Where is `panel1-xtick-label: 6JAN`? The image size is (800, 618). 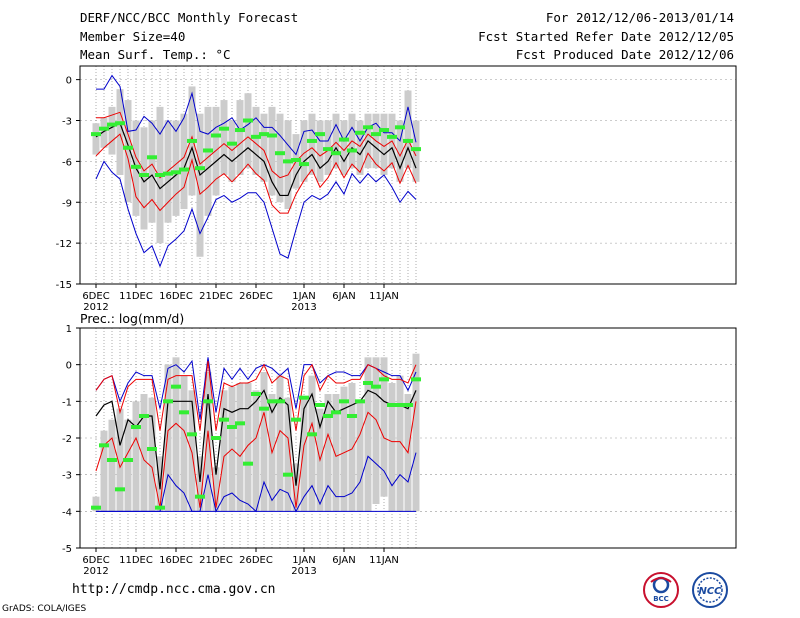
panel1-xtick-label: 6JAN is located at coordinates (343, 296).